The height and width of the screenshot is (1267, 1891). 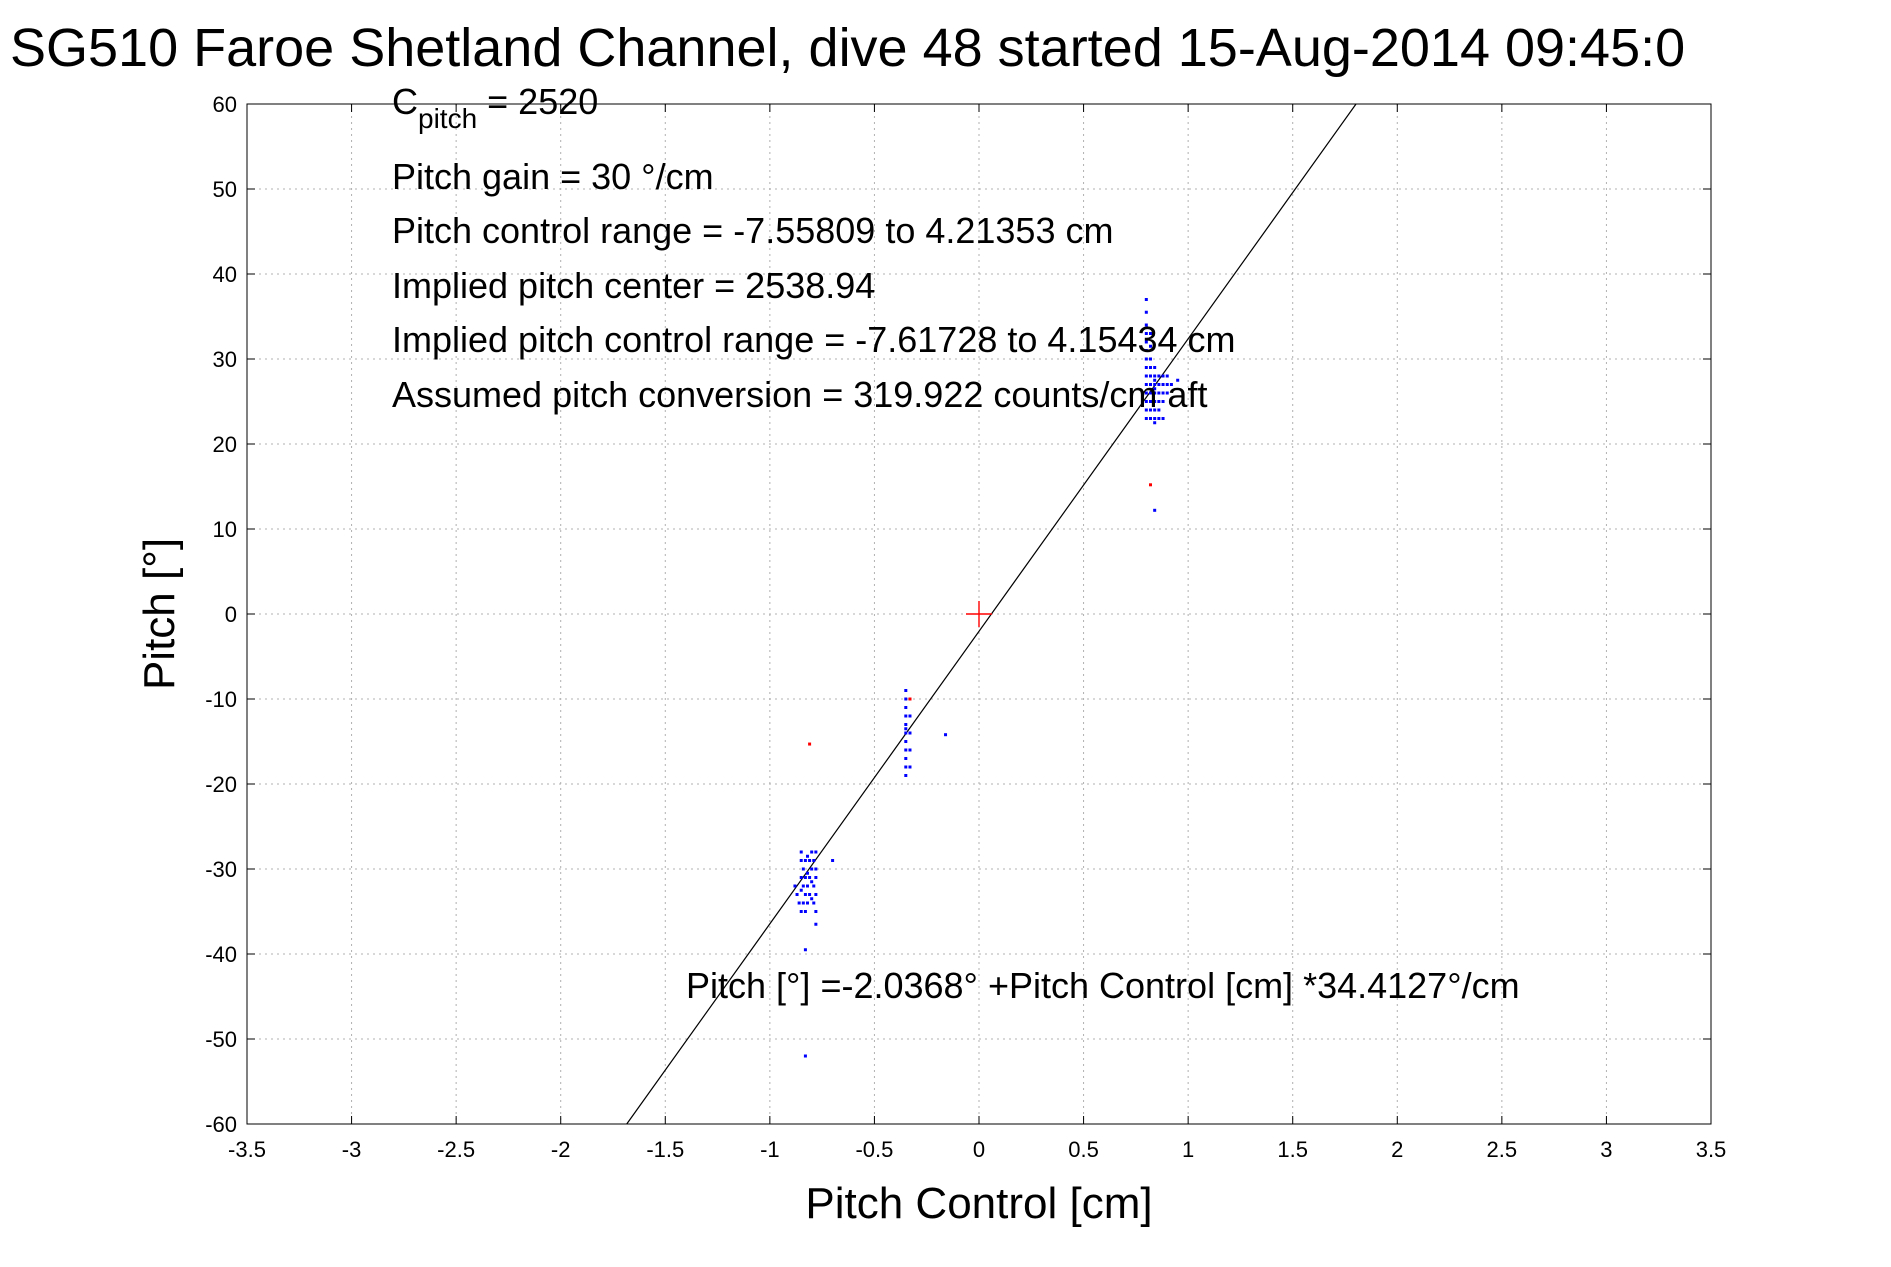 What do you see at coordinates (221, 1039) in the screenshot?
I see `y-tick-label: -50` at bounding box center [221, 1039].